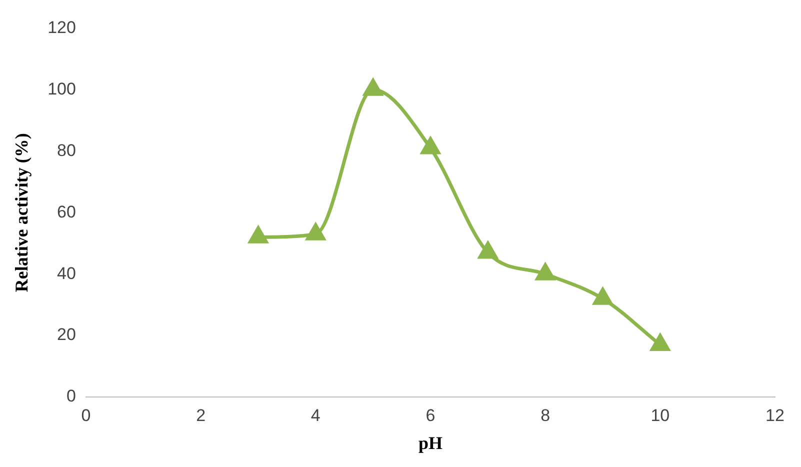  What do you see at coordinates (66, 150) in the screenshot?
I see `y-tick-label: 80` at bounding box center [66, 150].